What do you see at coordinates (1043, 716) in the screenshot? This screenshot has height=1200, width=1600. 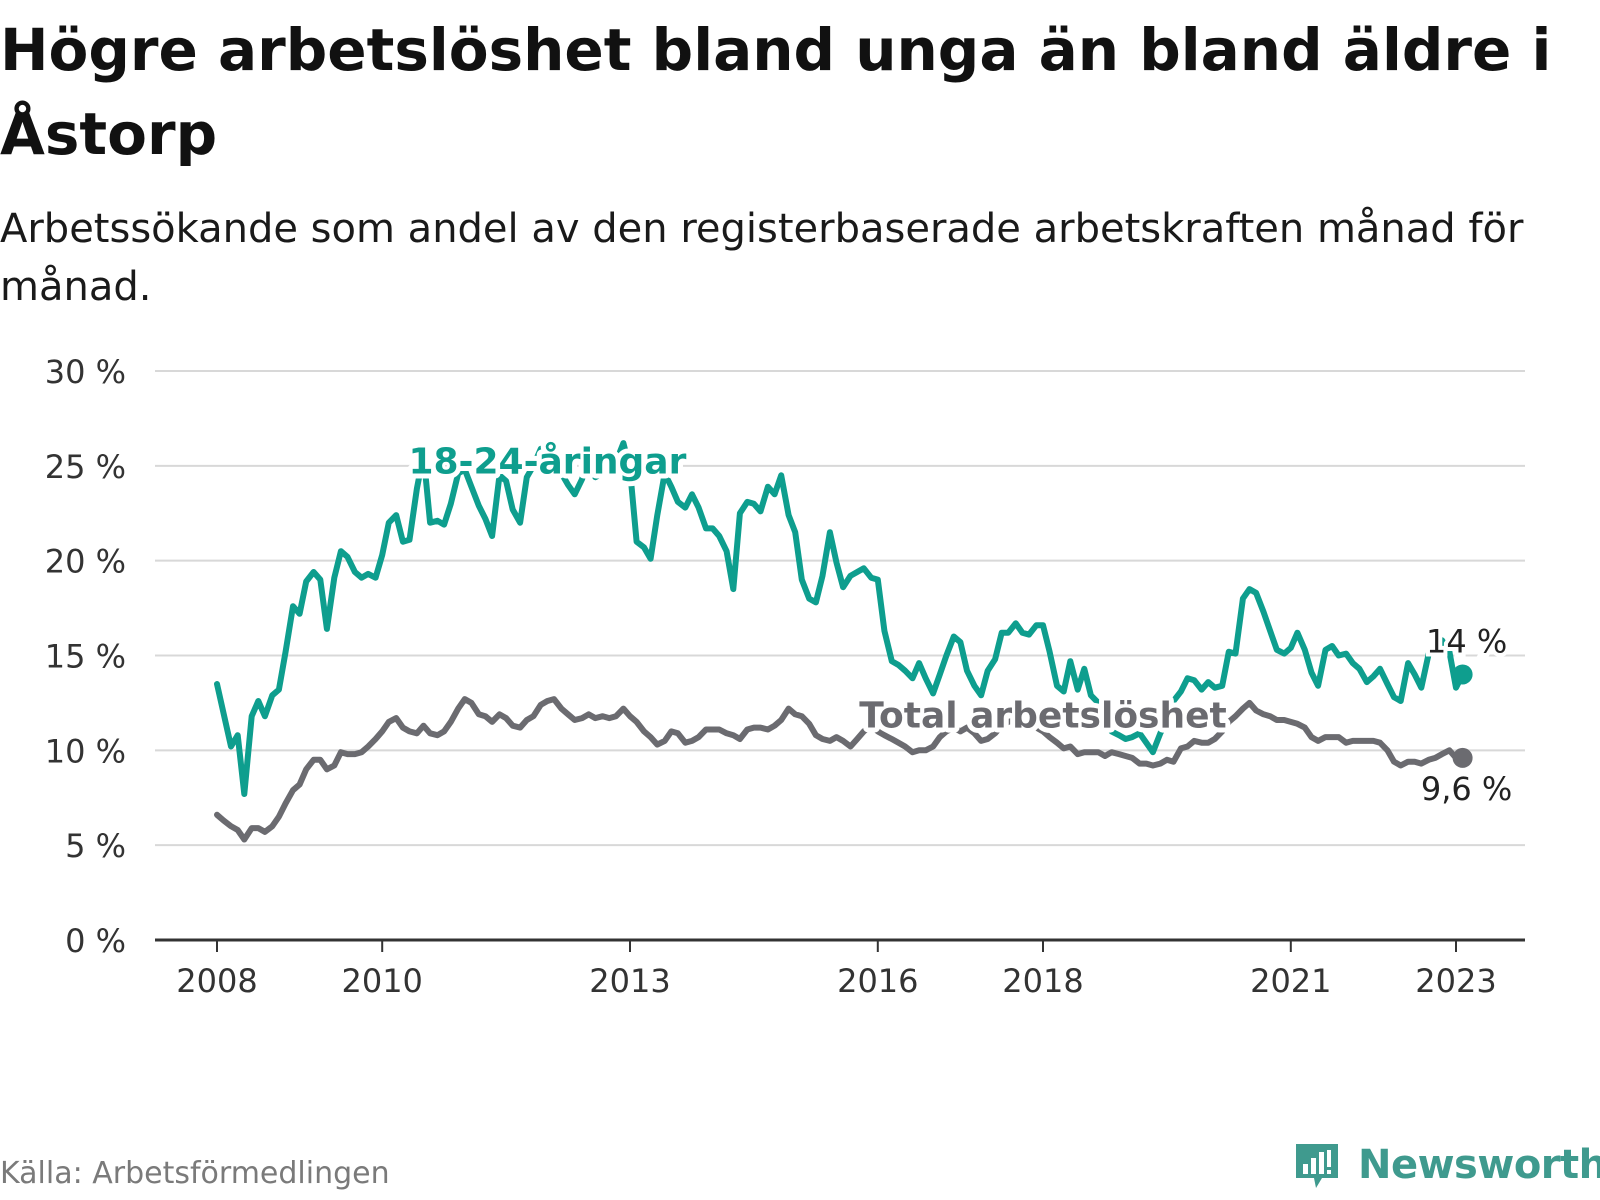 I see `series-annotation-total: Total arbetslöshet` at bounding box center [1043, 716].